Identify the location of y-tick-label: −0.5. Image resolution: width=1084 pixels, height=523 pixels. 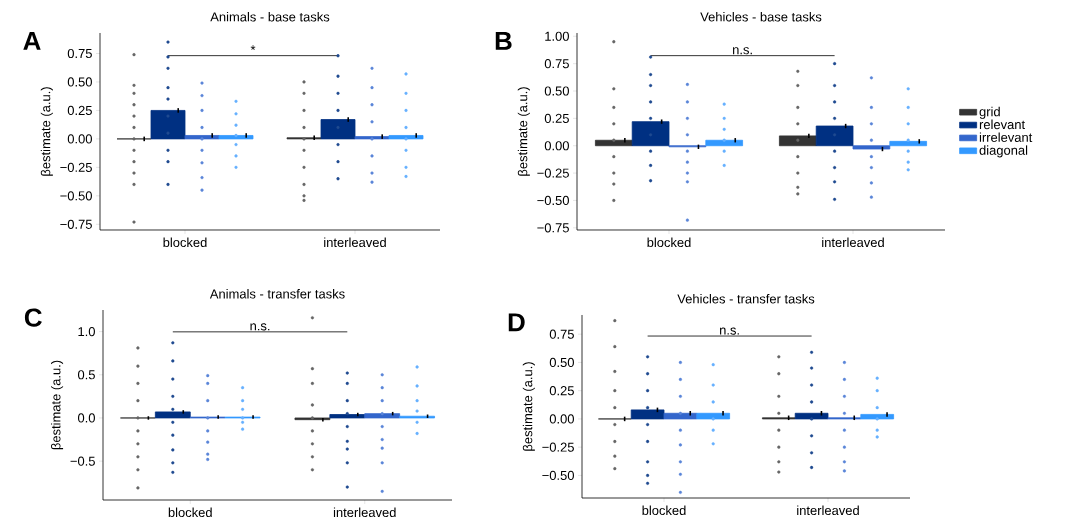
(82, 461).